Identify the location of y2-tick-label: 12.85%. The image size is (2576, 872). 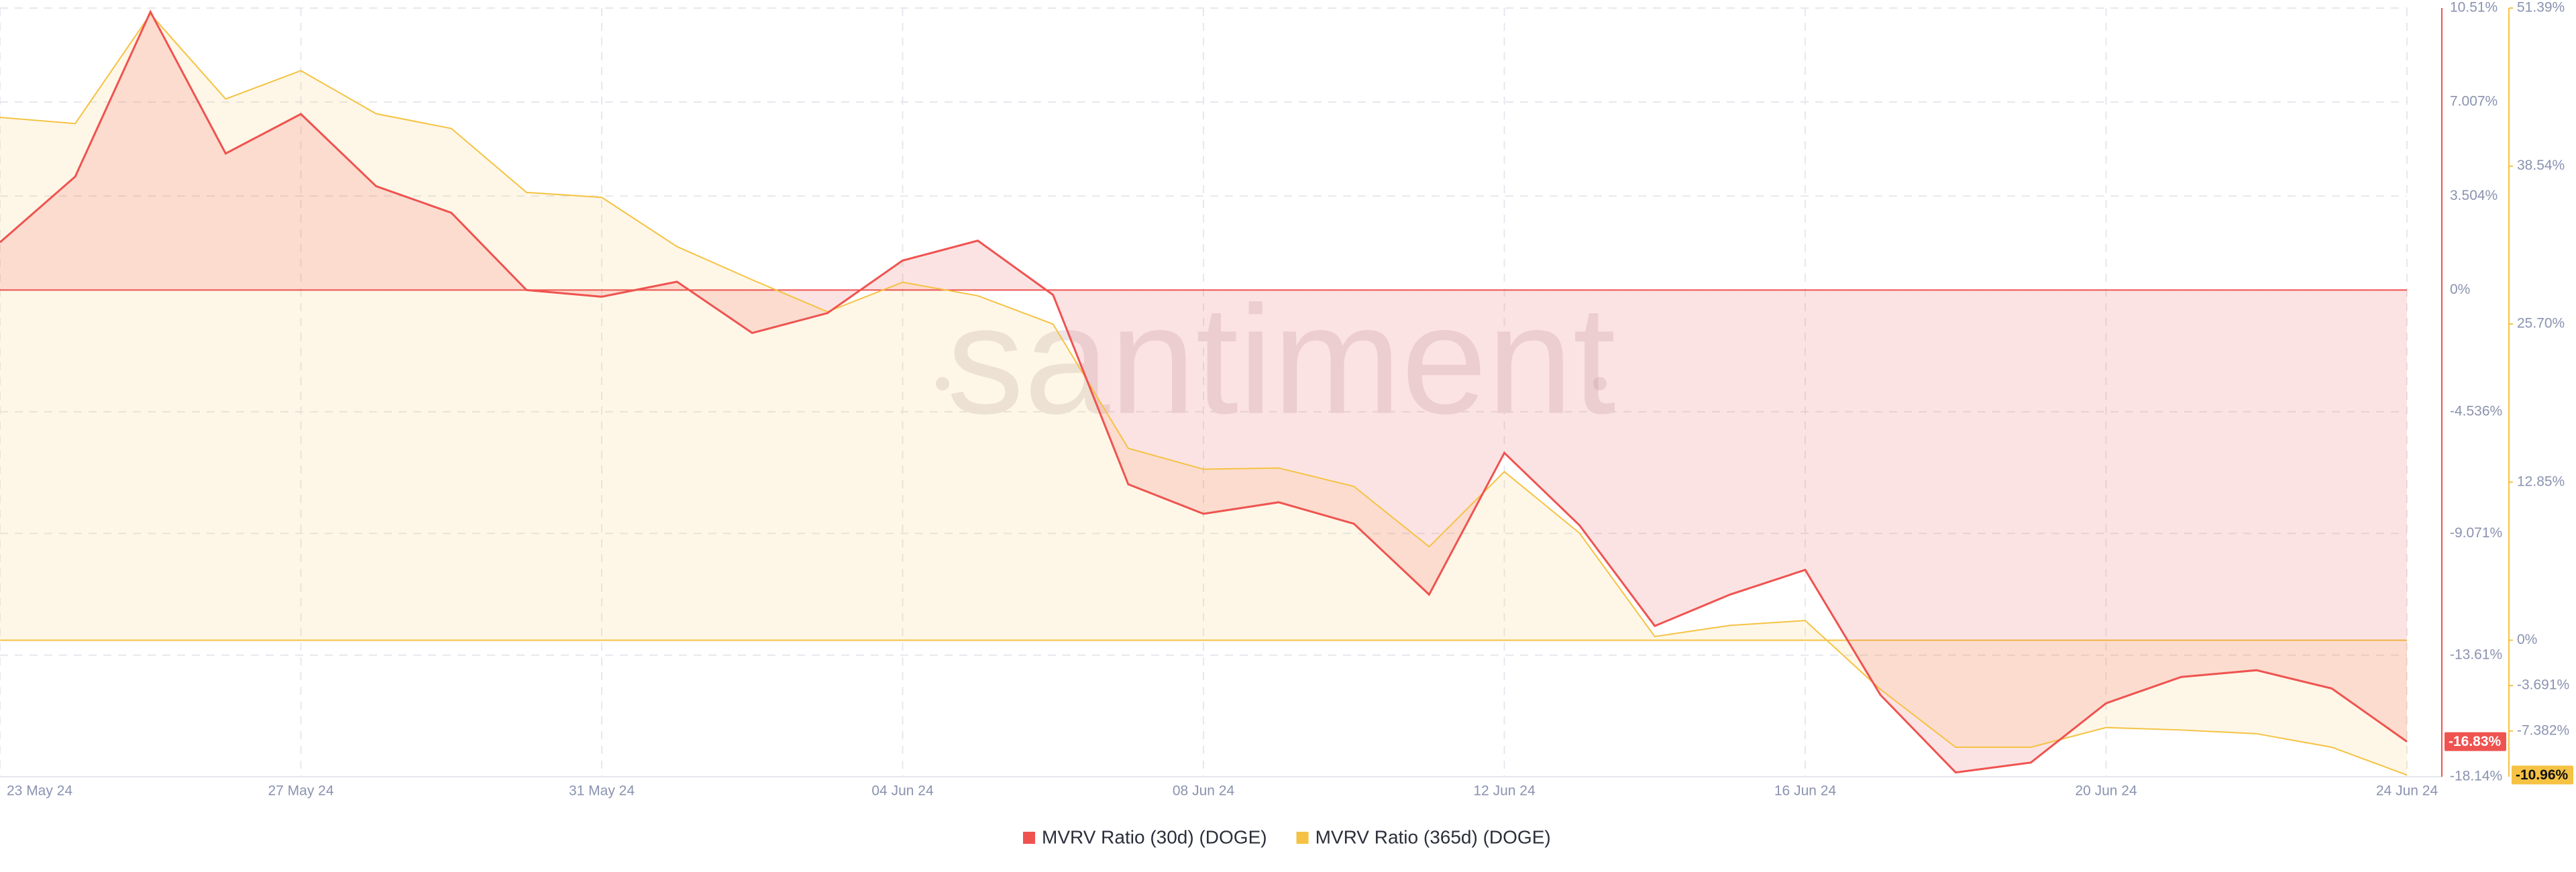
(2541, 482).